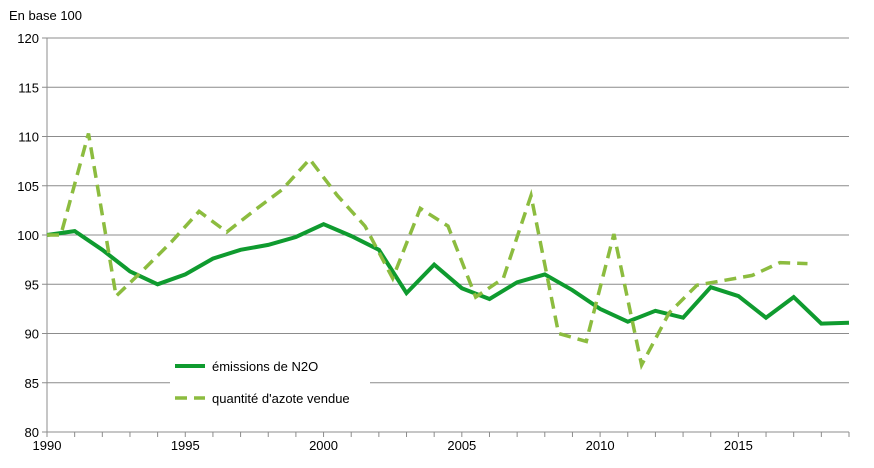 The image size is (874, 468). I want to click on x-tick-label: 1990, so click(47, 445).